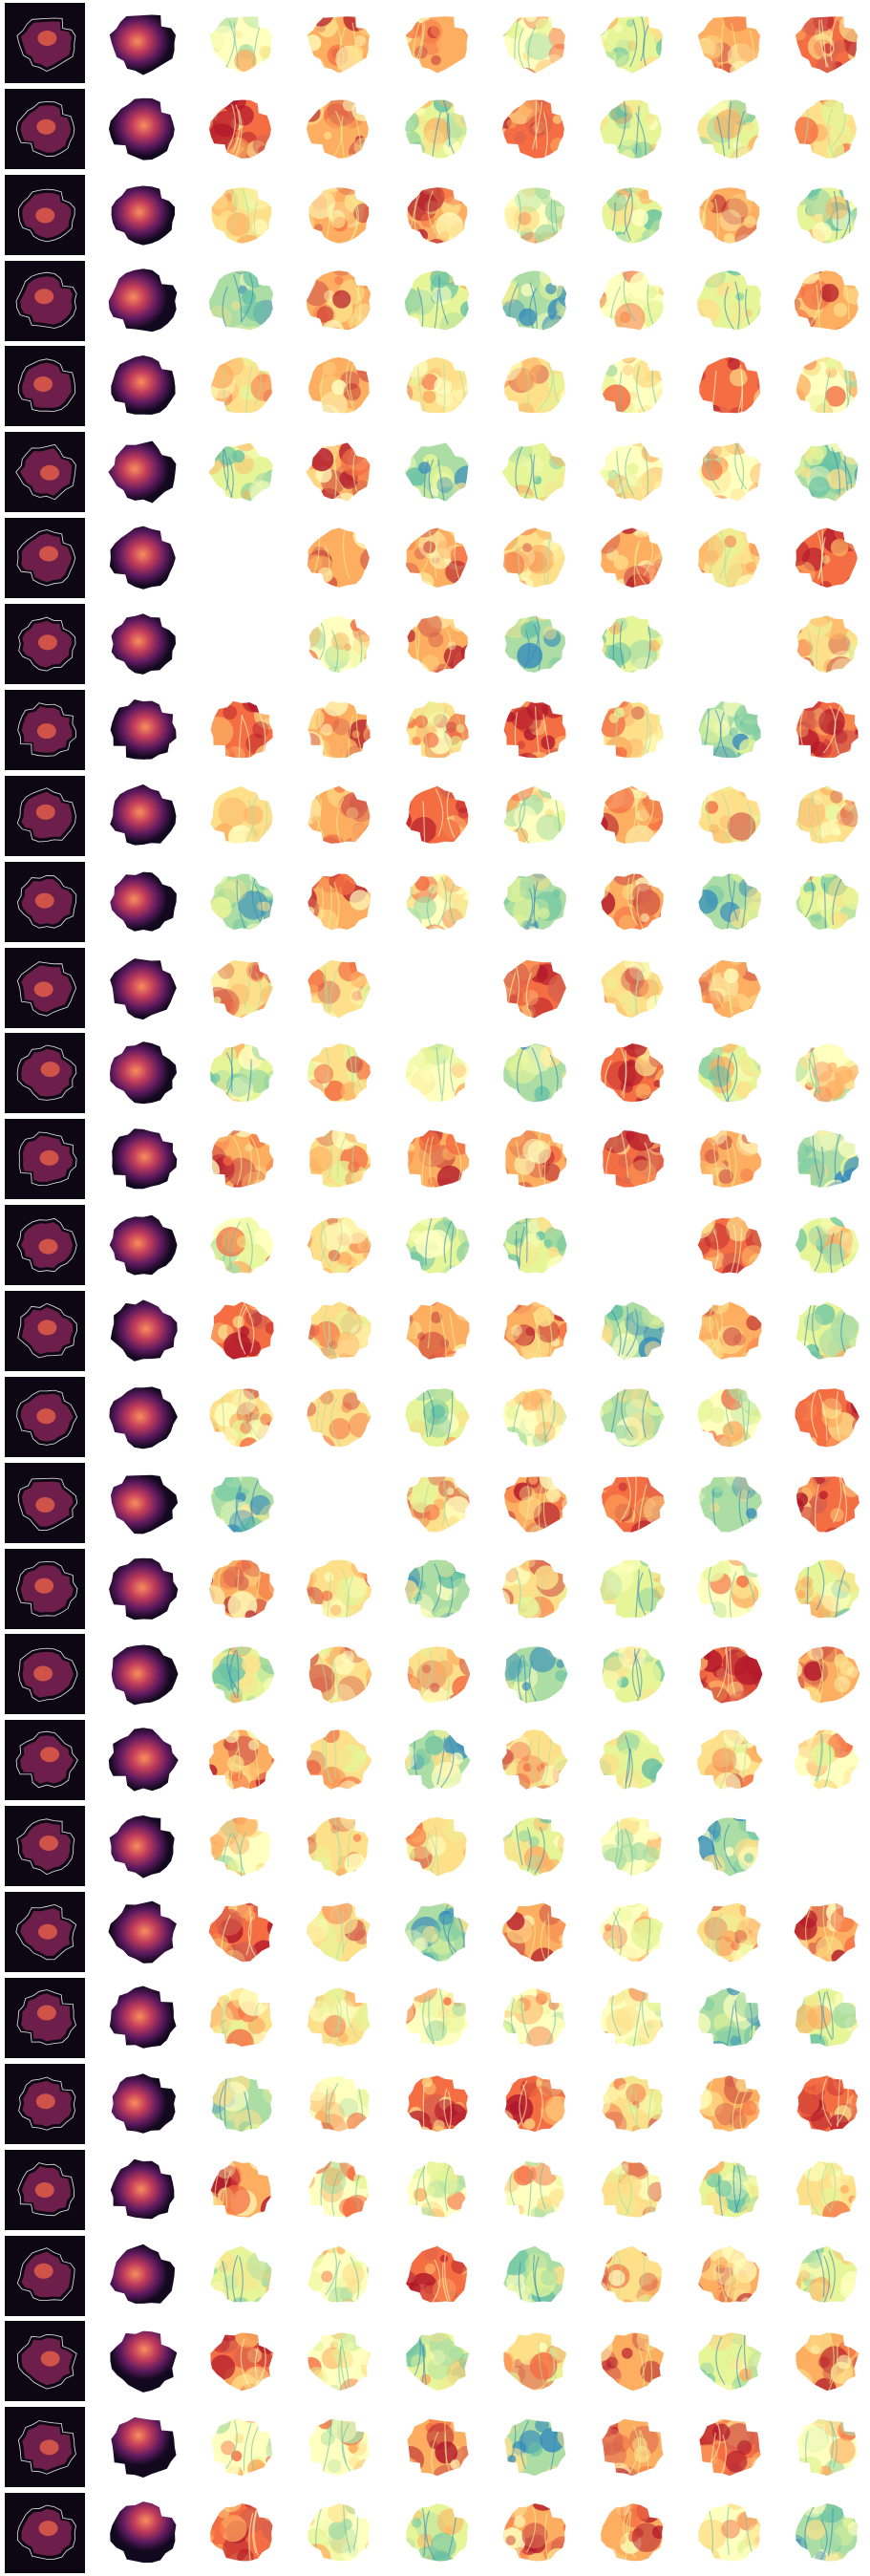 This screenshot has height=2576, width=870. What do you see at coordinates (45, 1159) in the screenshot?
I see `reference-image: optn-TM2309_intro14` at bounding box center [45, 1159].